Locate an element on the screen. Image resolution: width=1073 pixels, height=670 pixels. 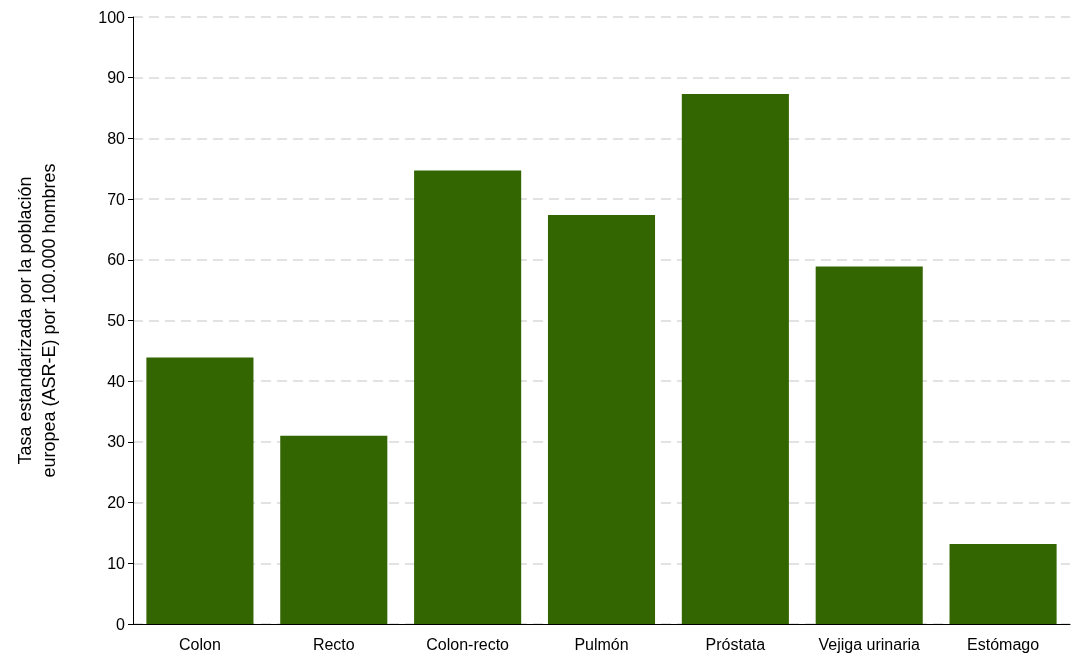
y-tick-label: 10 is located at coordinates (116, 563).